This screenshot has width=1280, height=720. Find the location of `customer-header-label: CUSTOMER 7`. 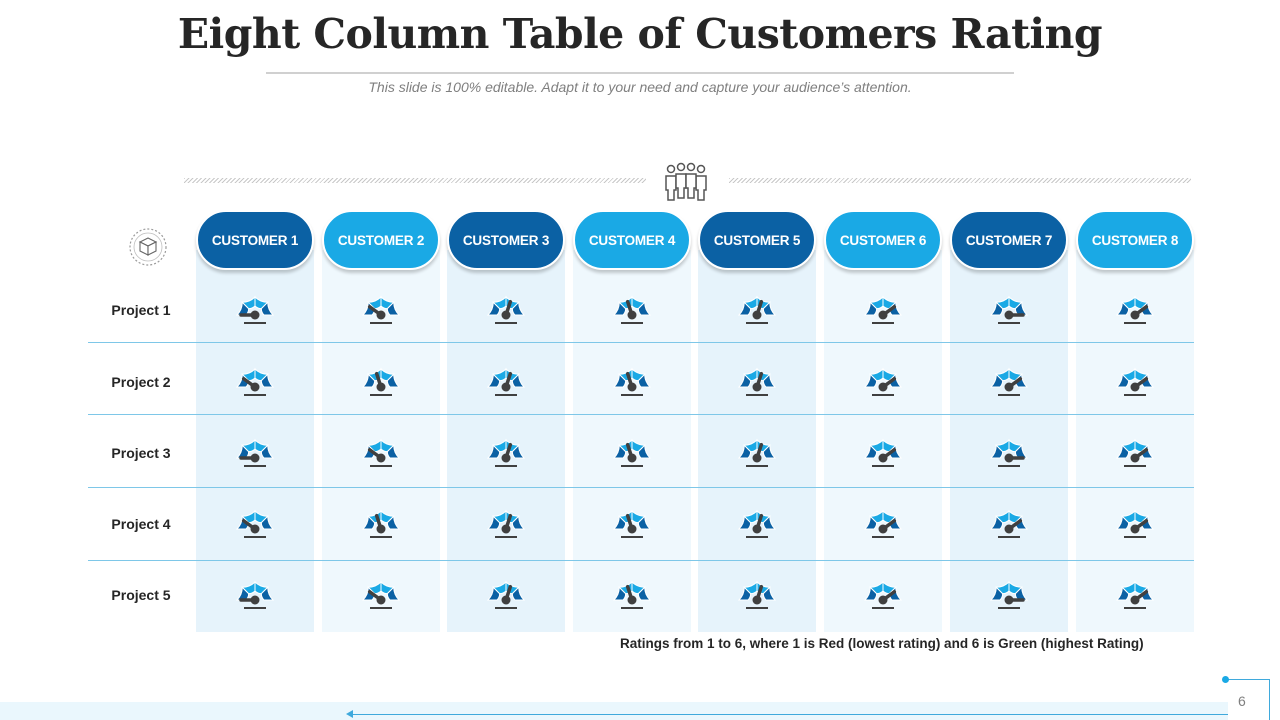

customer-header-label: CUSTOMER 7 is located at coordinates (1009, 240).